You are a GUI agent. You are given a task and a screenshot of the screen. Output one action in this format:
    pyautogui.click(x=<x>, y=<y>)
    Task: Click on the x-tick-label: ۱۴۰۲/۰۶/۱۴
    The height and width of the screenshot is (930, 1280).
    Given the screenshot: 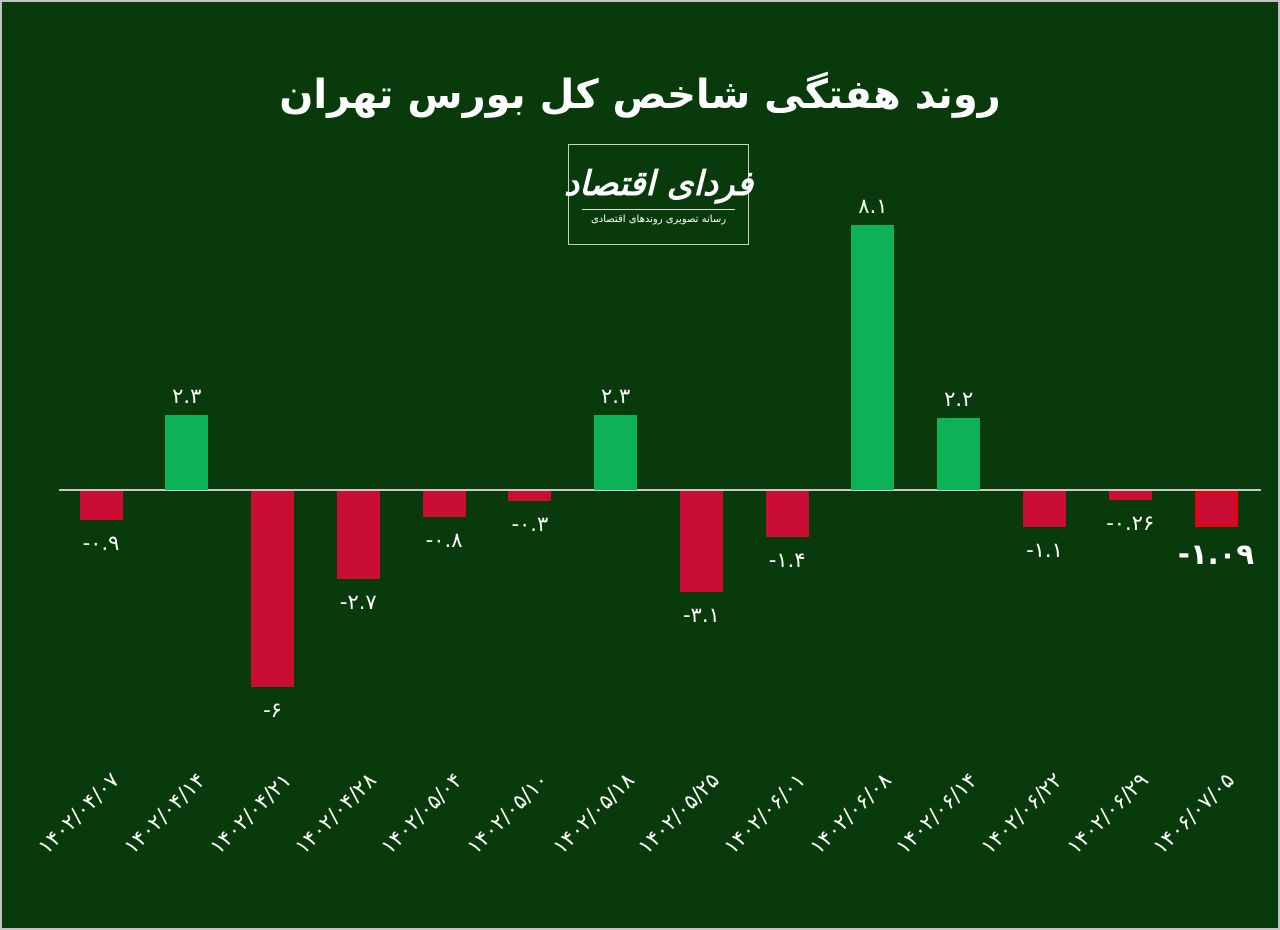 What is the action you would take?
    pyautogui.click(x=936, y=813)
    